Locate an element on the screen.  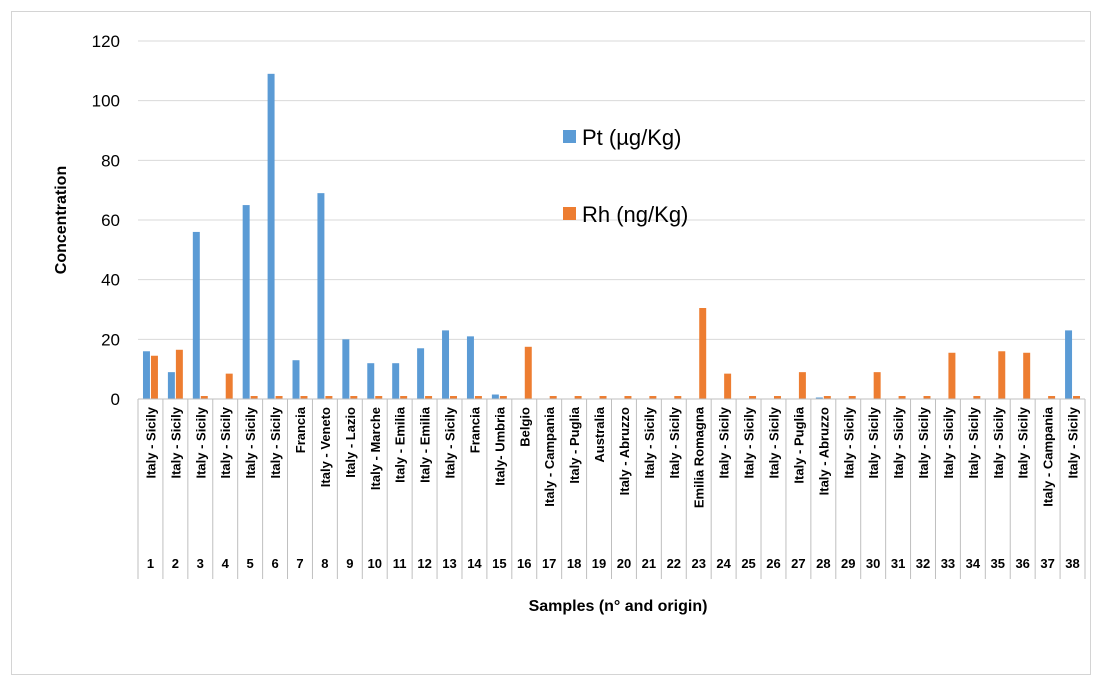
y-tick-label: 60 is located at coordinates (110, 220).